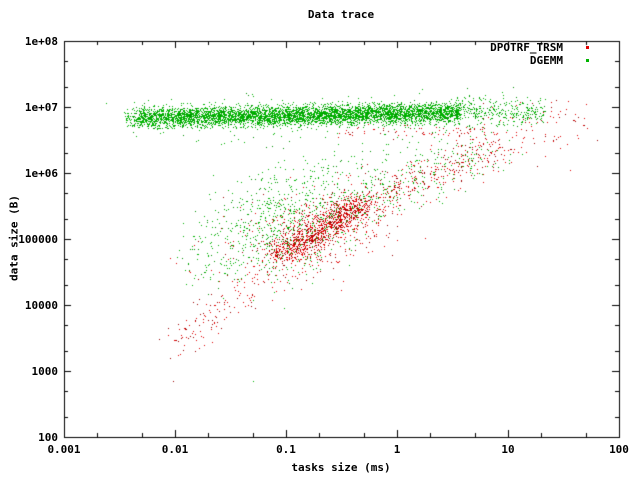 This screenshot has width=640, height=480. What do you see at coordinates (45, 371) in the screenshot?
I see `y-tick-label: 1000` at bounding box center [45, 371].